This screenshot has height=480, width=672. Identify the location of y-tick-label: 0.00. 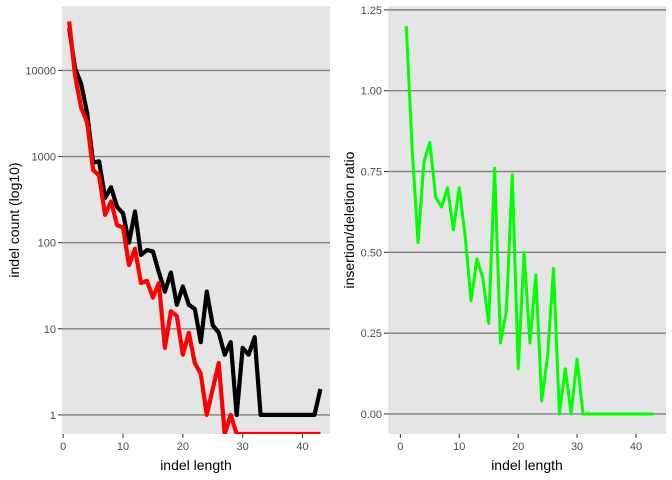
(371, 415).